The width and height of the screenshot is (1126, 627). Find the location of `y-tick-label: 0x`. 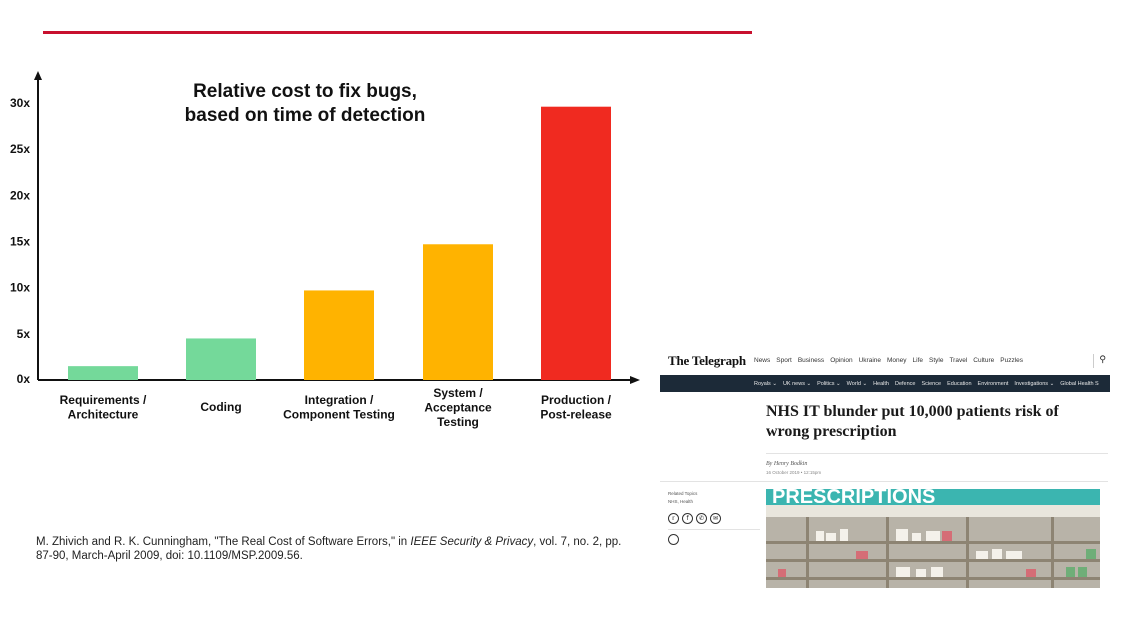

y-tick-label: 0x is located at coordinates (24, 379).